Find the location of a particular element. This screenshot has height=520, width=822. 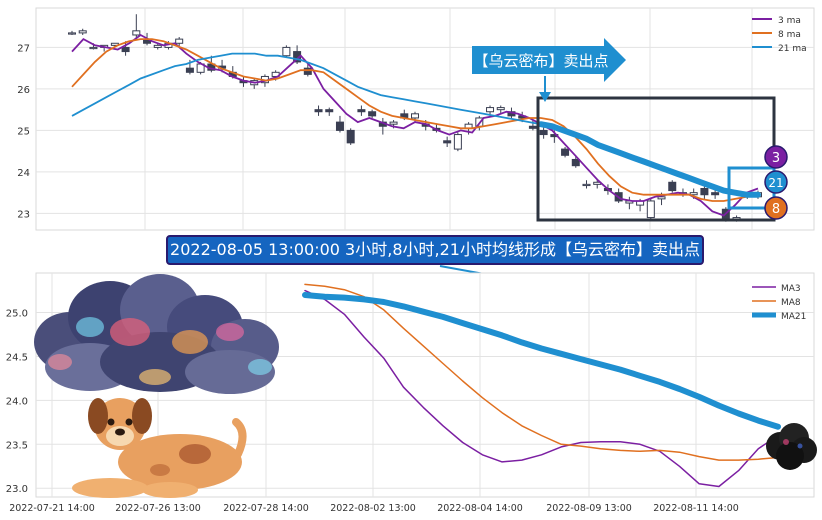

callout-label: 【乌云密布】卖出点 is located at coordinates (540, 61).